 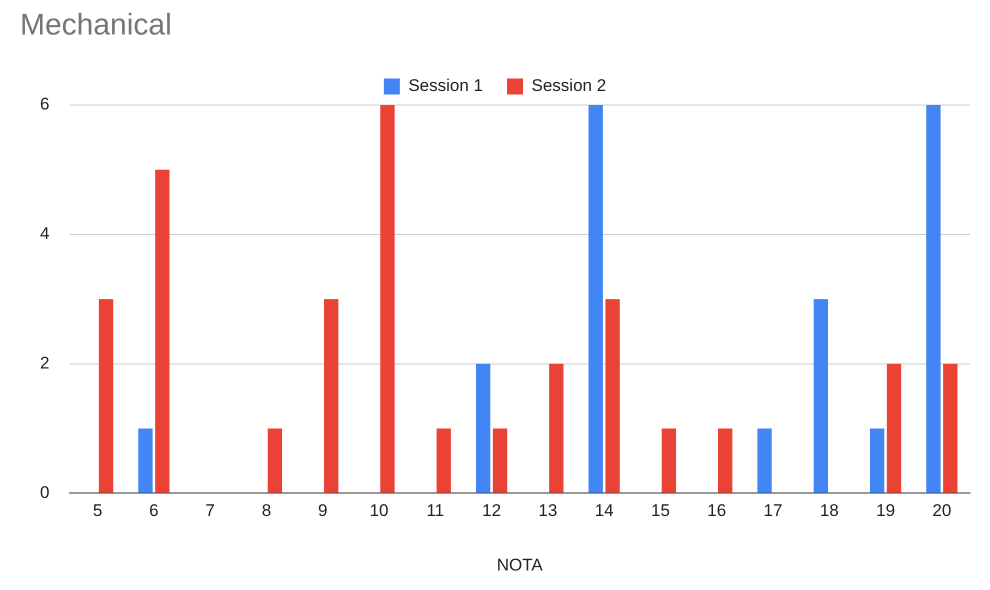 What do you see at coordinates (154, 510) in the screenshot?
I see `x-tick-label: 6` at bounding box center [154, 510].